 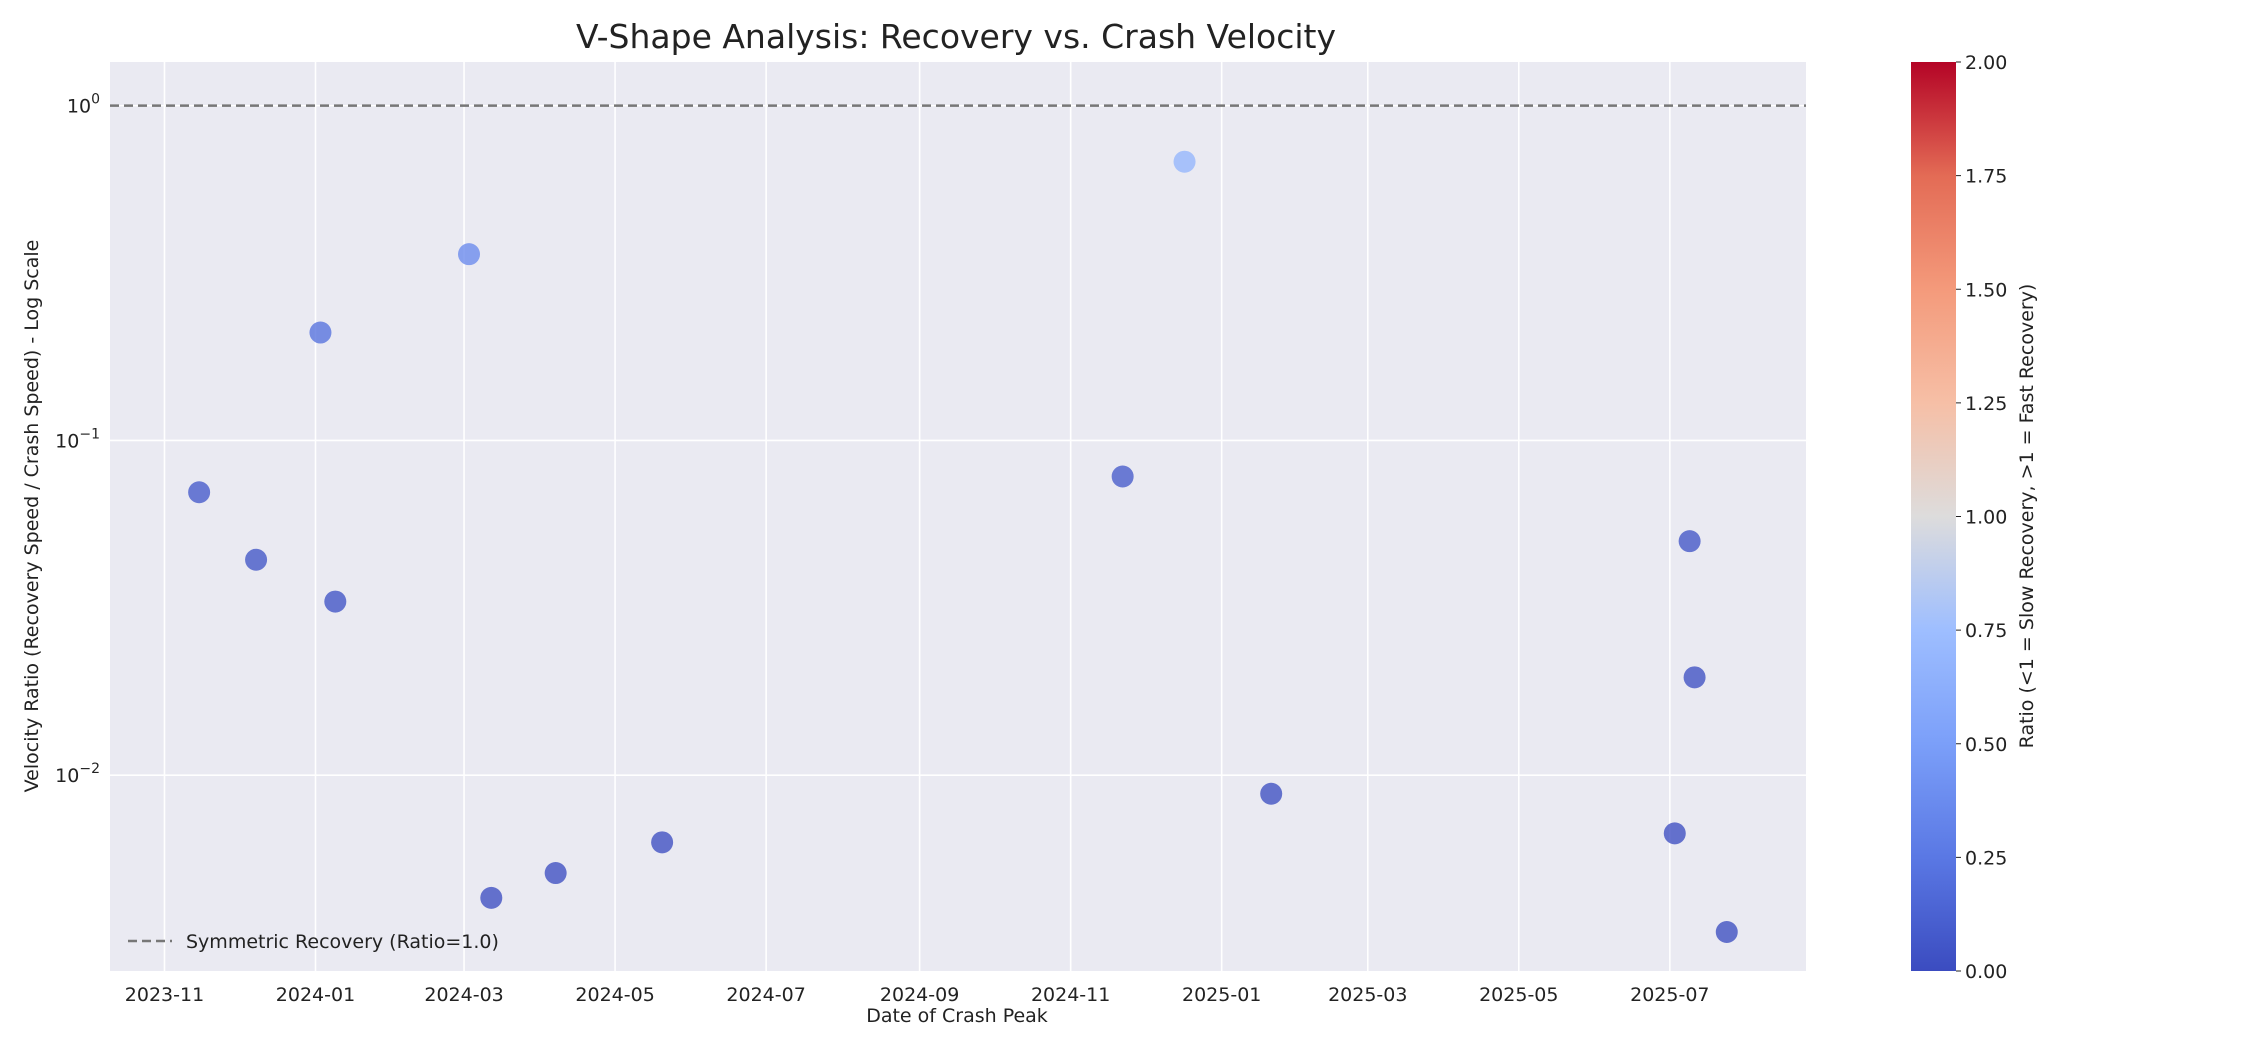 I want to click on x-tick-label: 2023-11, so click(x=164, y=995).